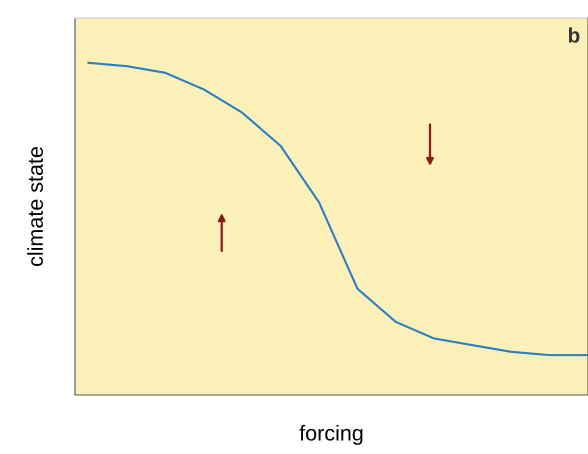 Image resolution: width=588 pixels, height=454 pixels. What do you see at coordinates (574, 35) in the screenshot?
I see `text: b` at bounding box center [574, 35].